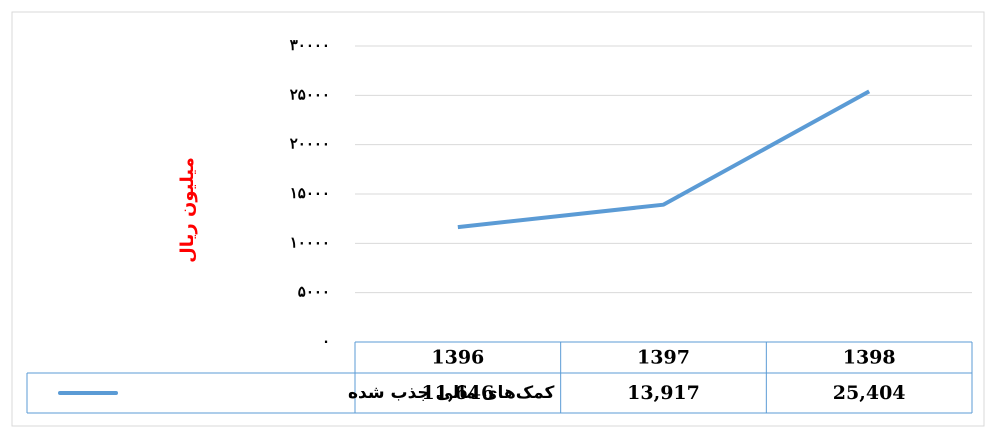 The width and height of the screenshot is (989, 427). What do you see at coordinates (310, 94) in the screenshot?
I see `y-tick-label: ۲۵۰۰۰` at bounding box center [310, 94].